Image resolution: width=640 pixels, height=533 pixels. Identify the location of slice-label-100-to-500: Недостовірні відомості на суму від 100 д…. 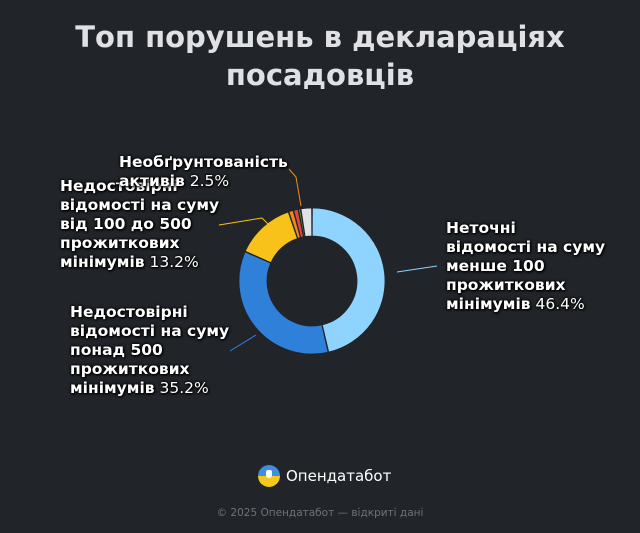
(139, 224).